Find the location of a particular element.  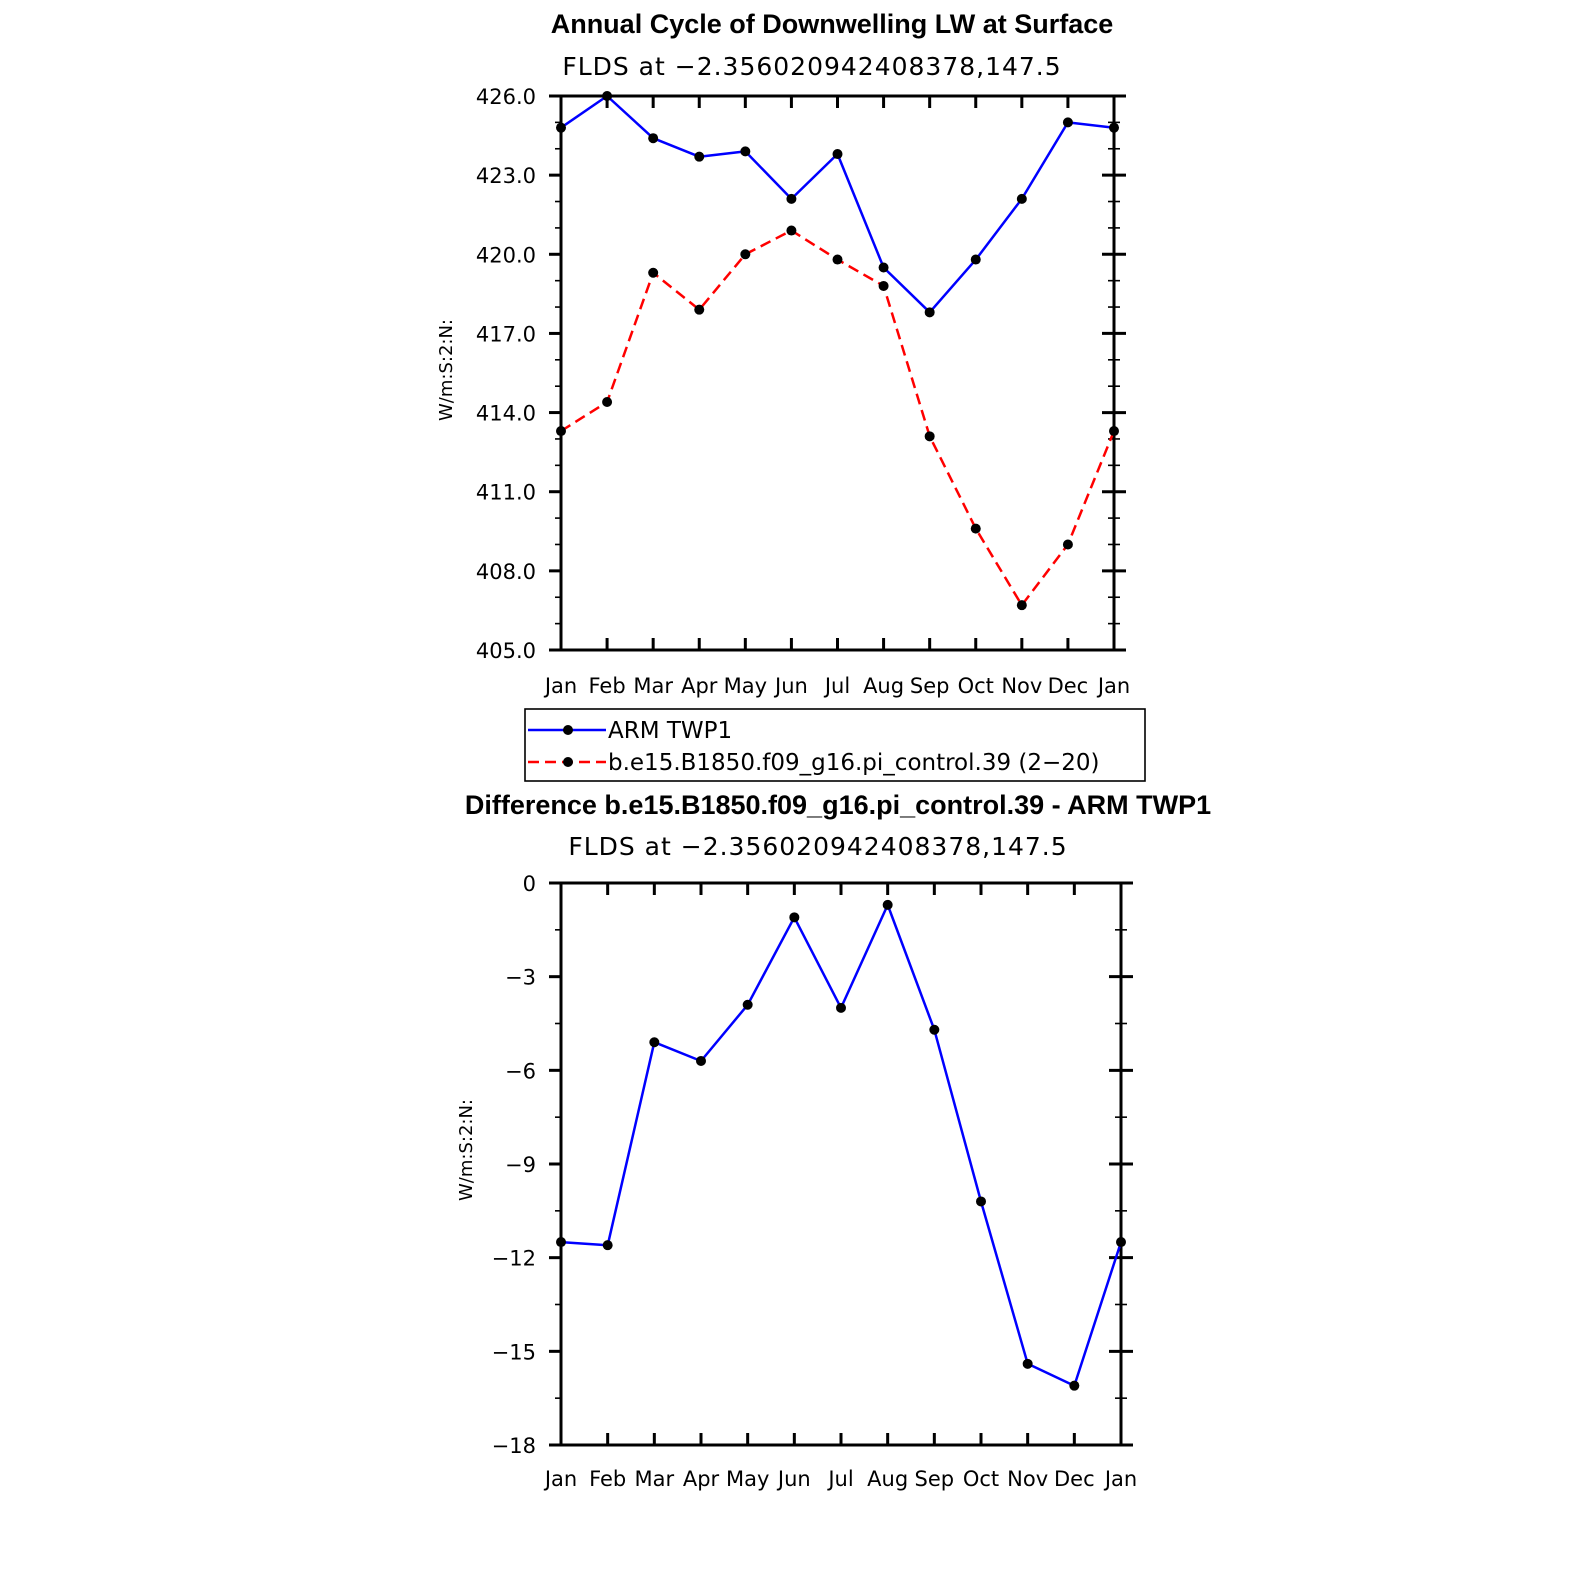

y-tick-label: −9 is located at coordinates (520, 1165).